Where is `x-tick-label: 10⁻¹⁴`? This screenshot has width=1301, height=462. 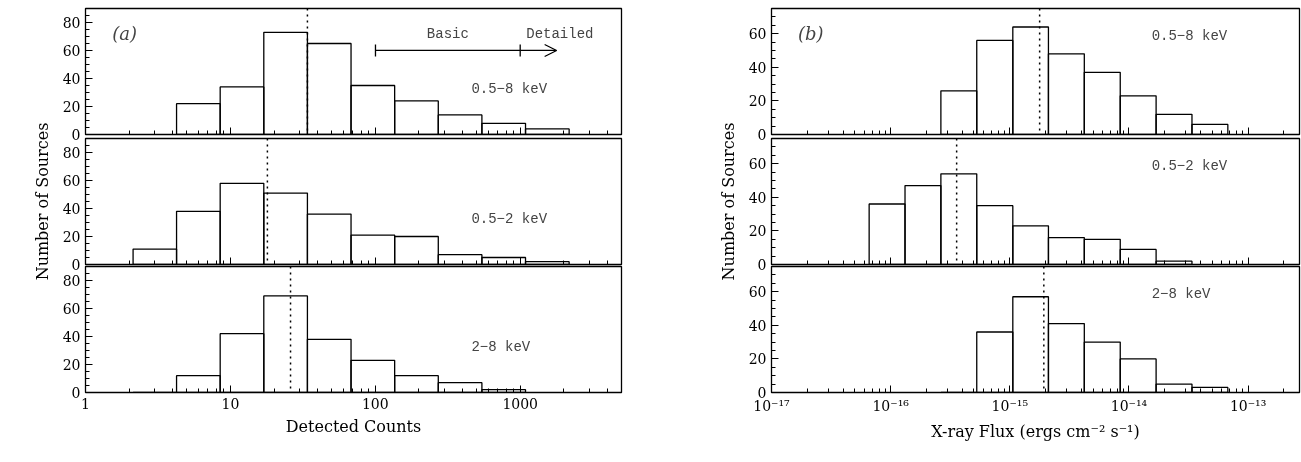
x-tick-label: 10⁻¹⁴ is located at coordinates (1129, 405).